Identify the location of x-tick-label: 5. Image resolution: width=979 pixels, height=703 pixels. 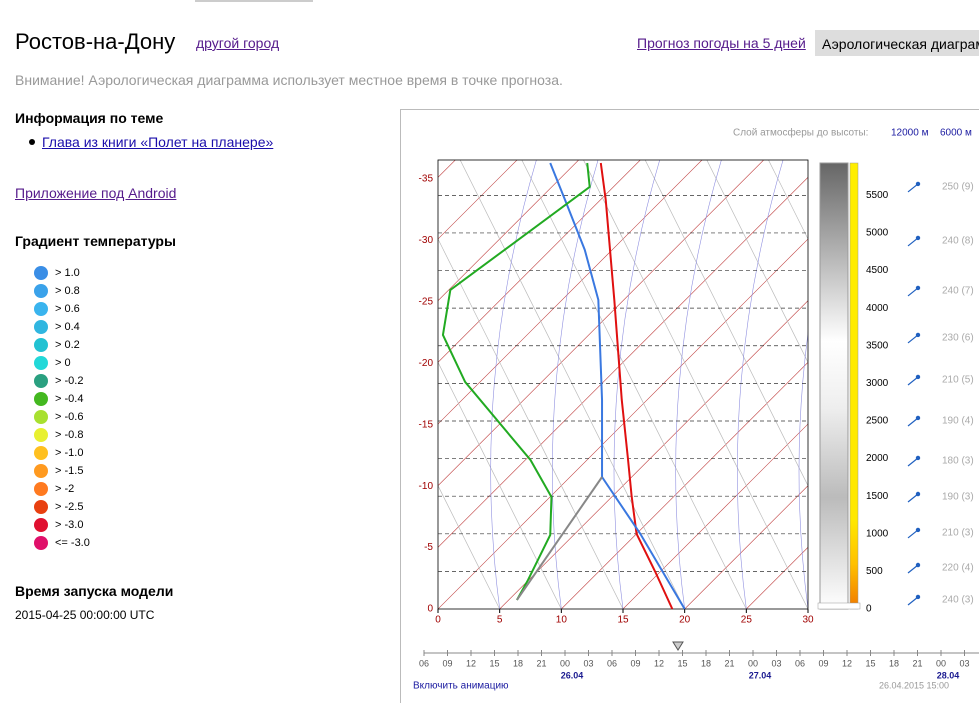
(500, 620).